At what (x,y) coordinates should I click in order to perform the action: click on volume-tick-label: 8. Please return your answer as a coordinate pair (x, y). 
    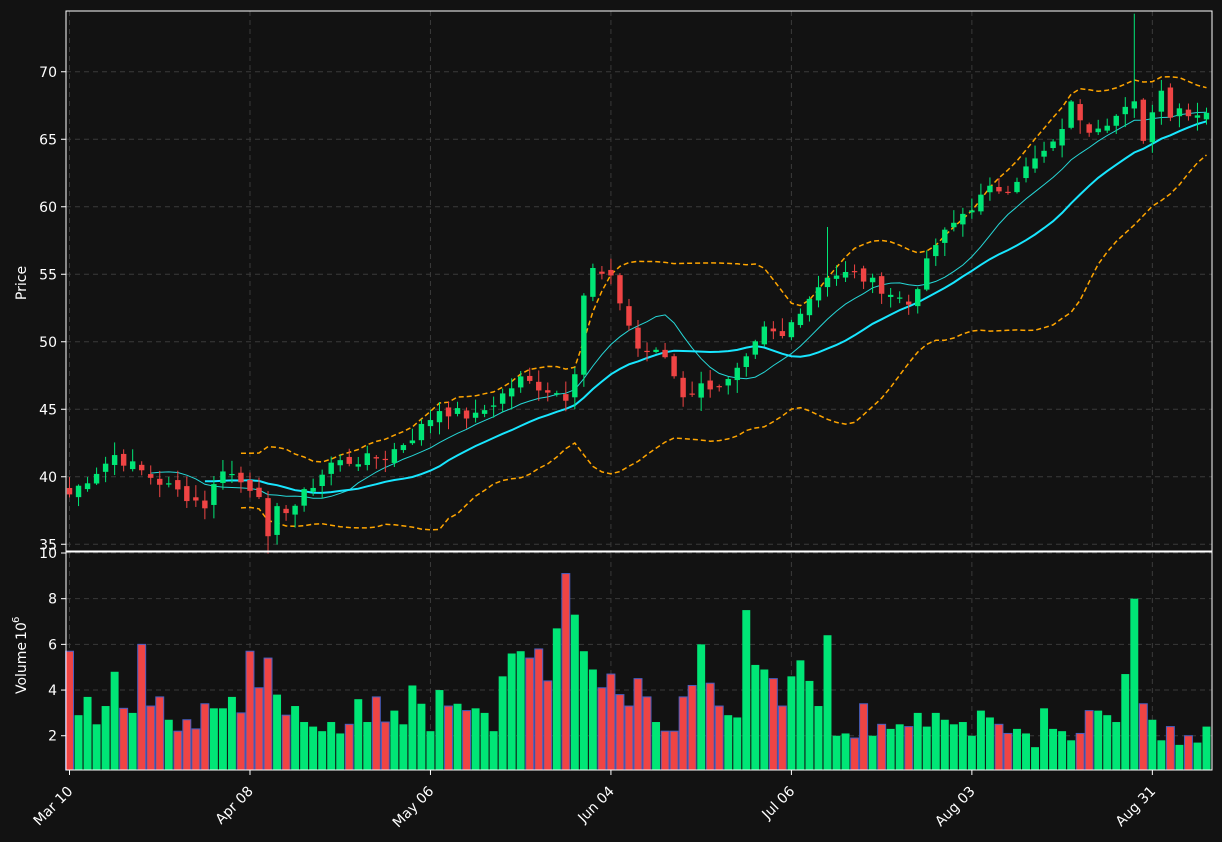
    Looking at the image, I should click on (52, 600).